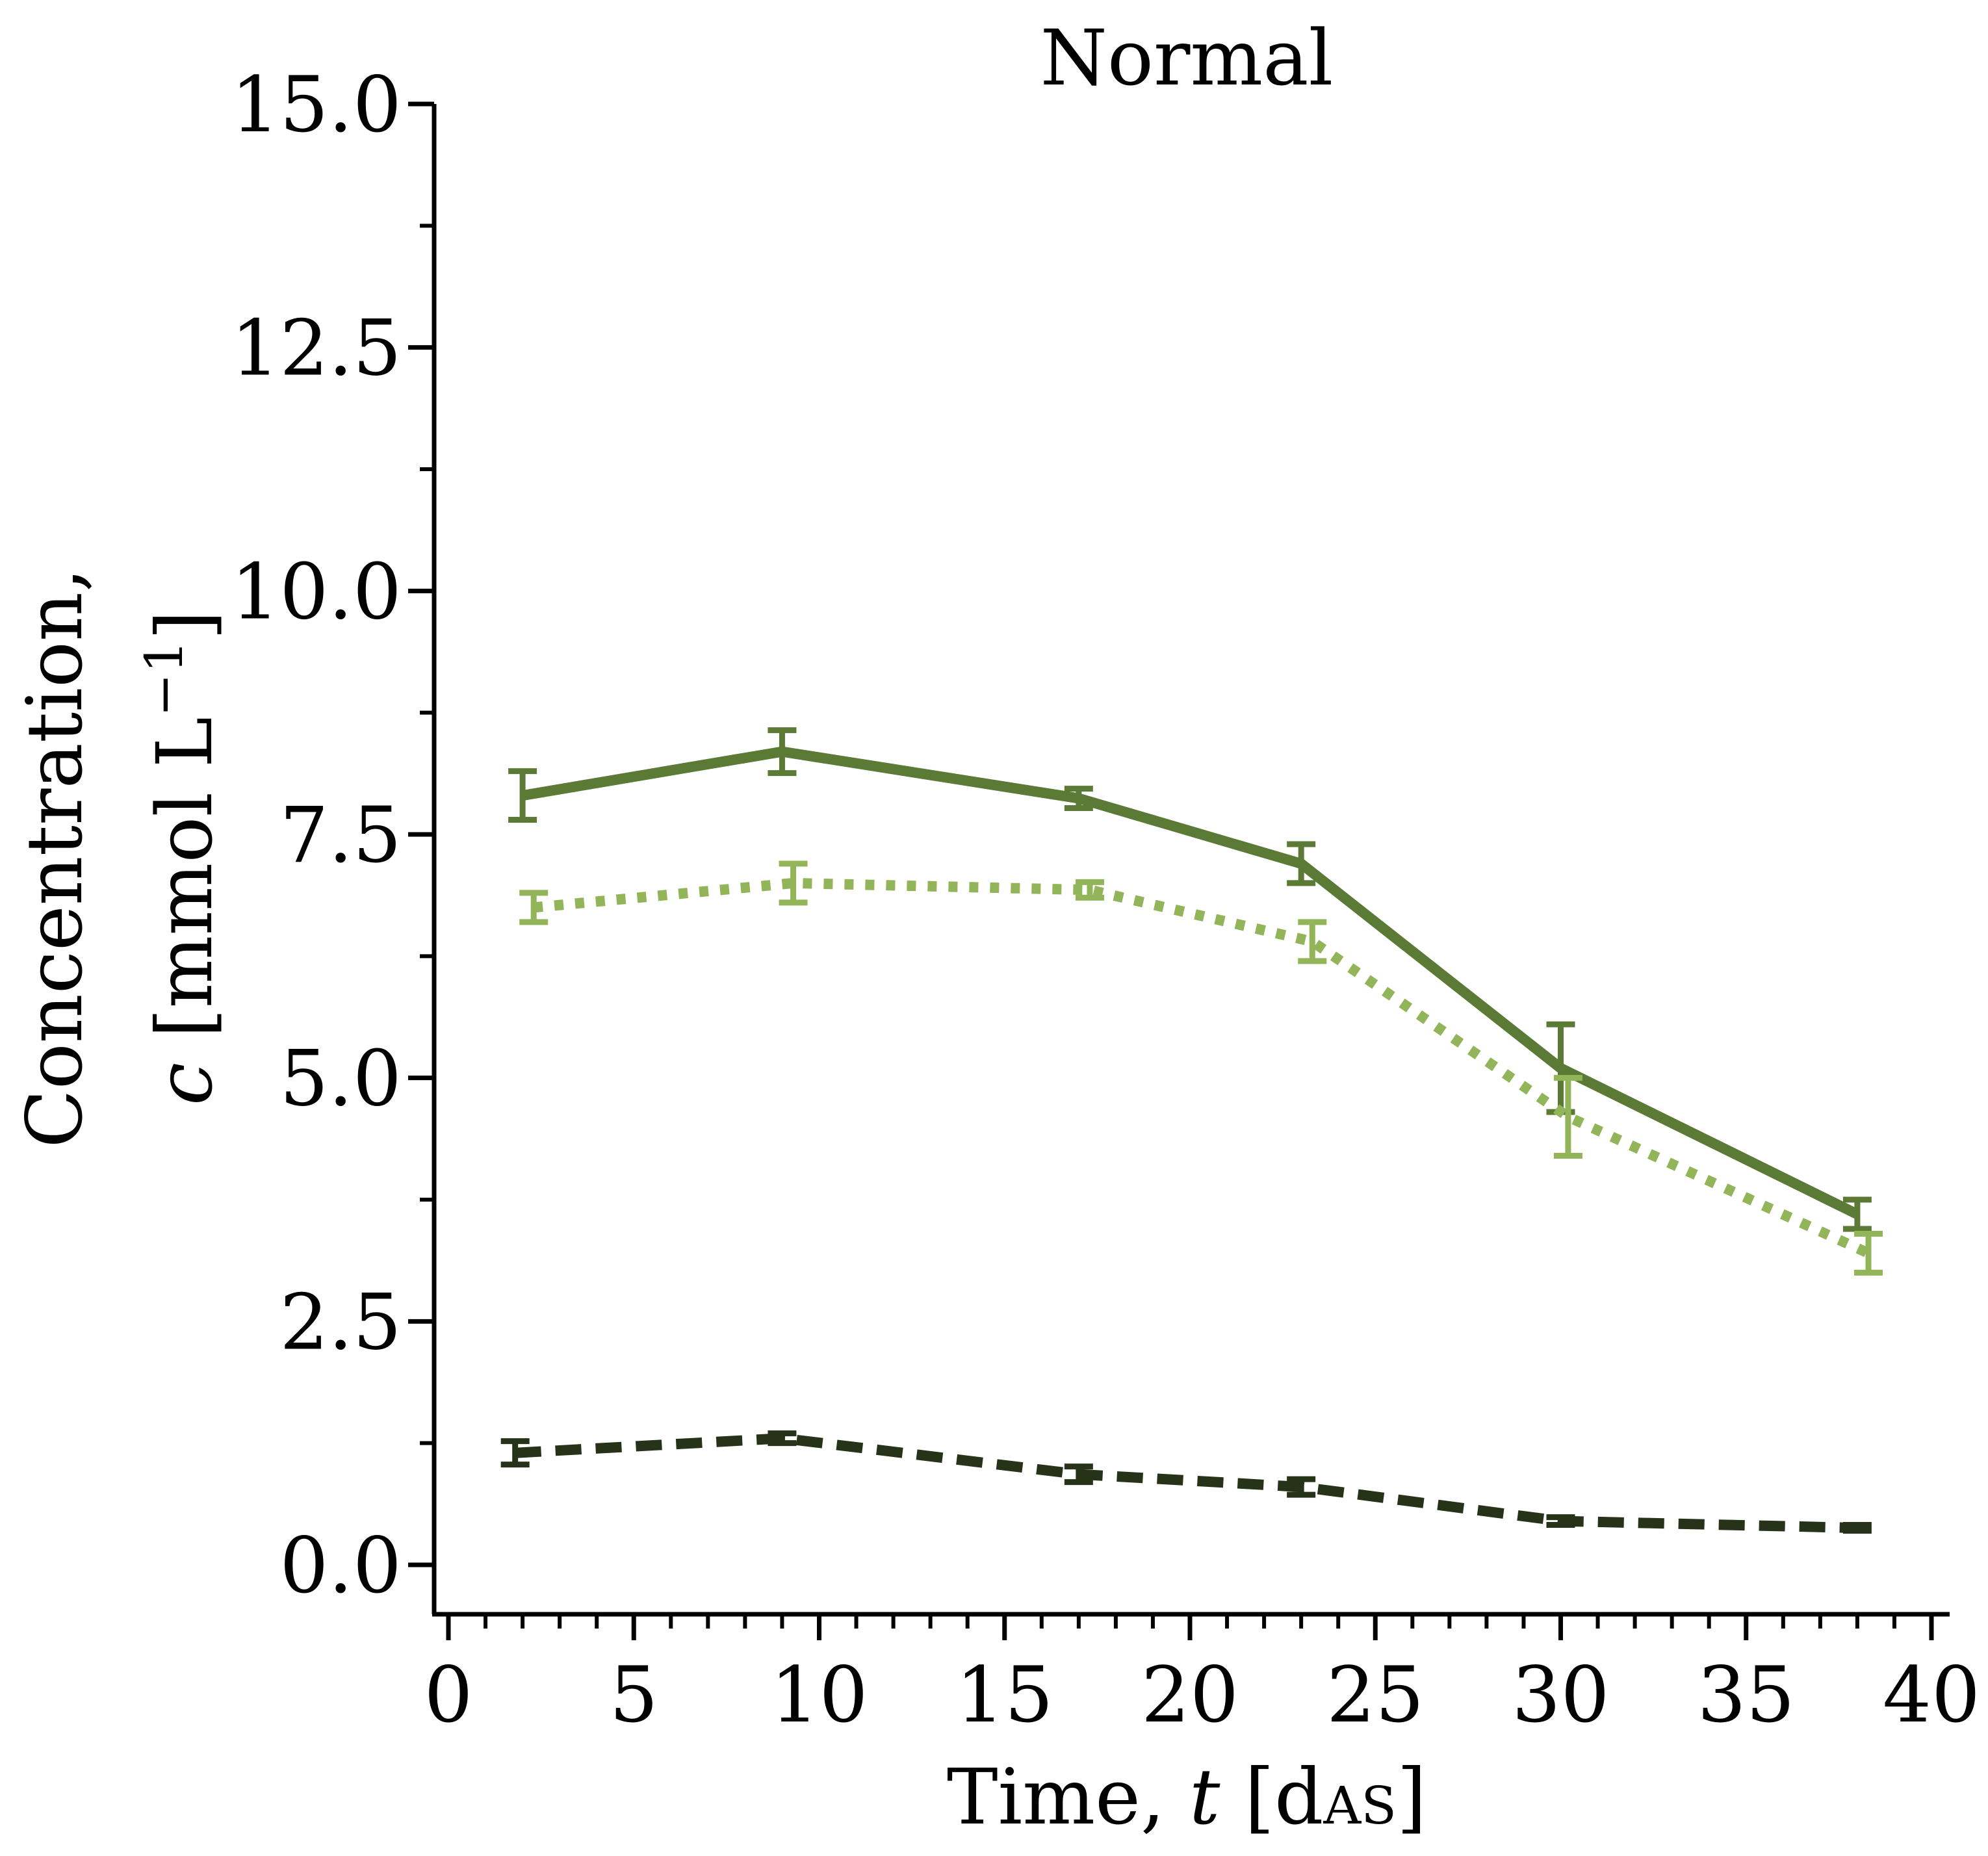 This screenshot has width=1988, height=1856. I want to click on x-tick-label: 5, so click(634, 1695).